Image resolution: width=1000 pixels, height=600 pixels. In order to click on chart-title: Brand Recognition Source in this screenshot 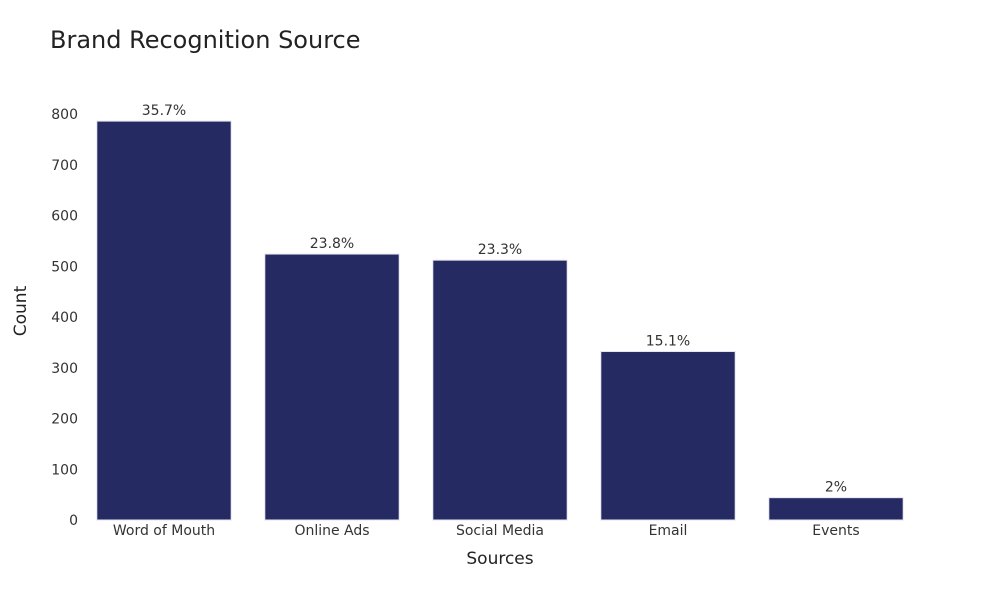, I will do `click(205, 40)`.